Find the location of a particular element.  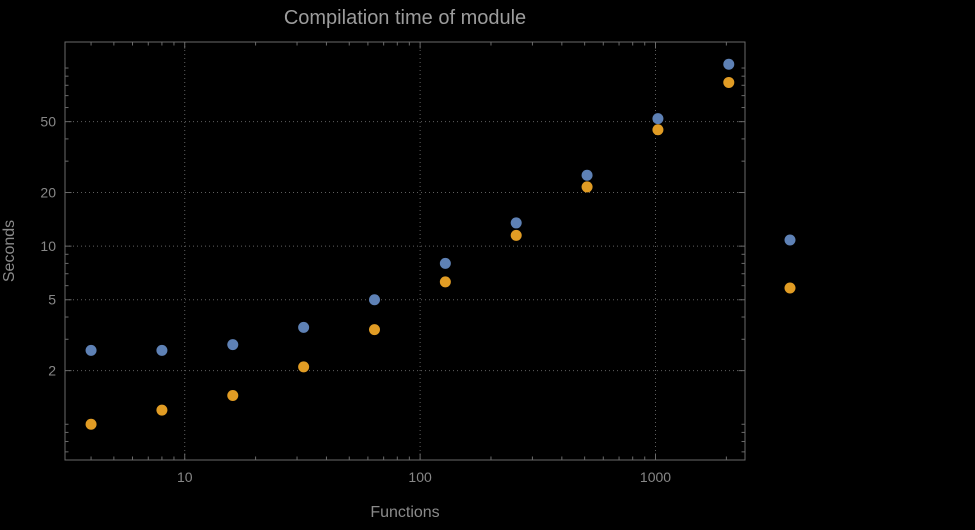

x-axis-label: Functions is located at coordinates (404, 512).